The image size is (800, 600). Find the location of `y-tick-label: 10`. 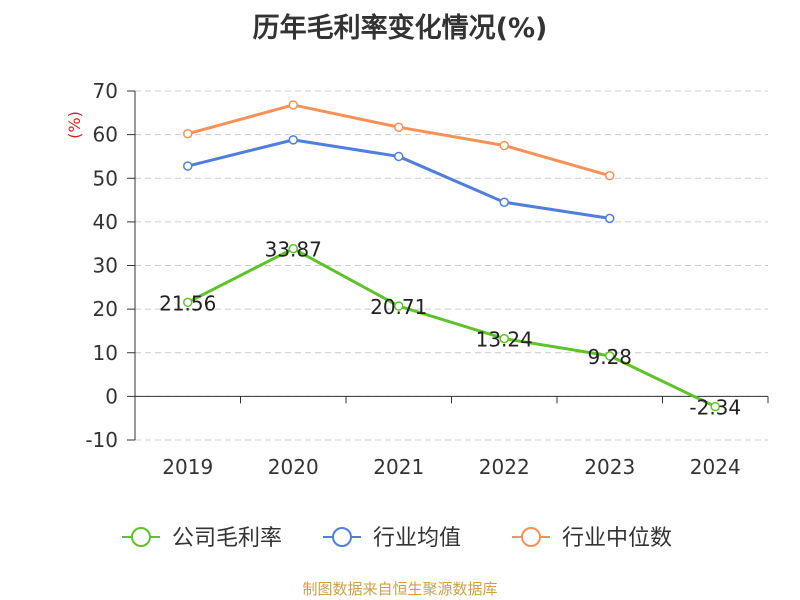

y-tick-label: 10 is located at coordinates (105, 353).